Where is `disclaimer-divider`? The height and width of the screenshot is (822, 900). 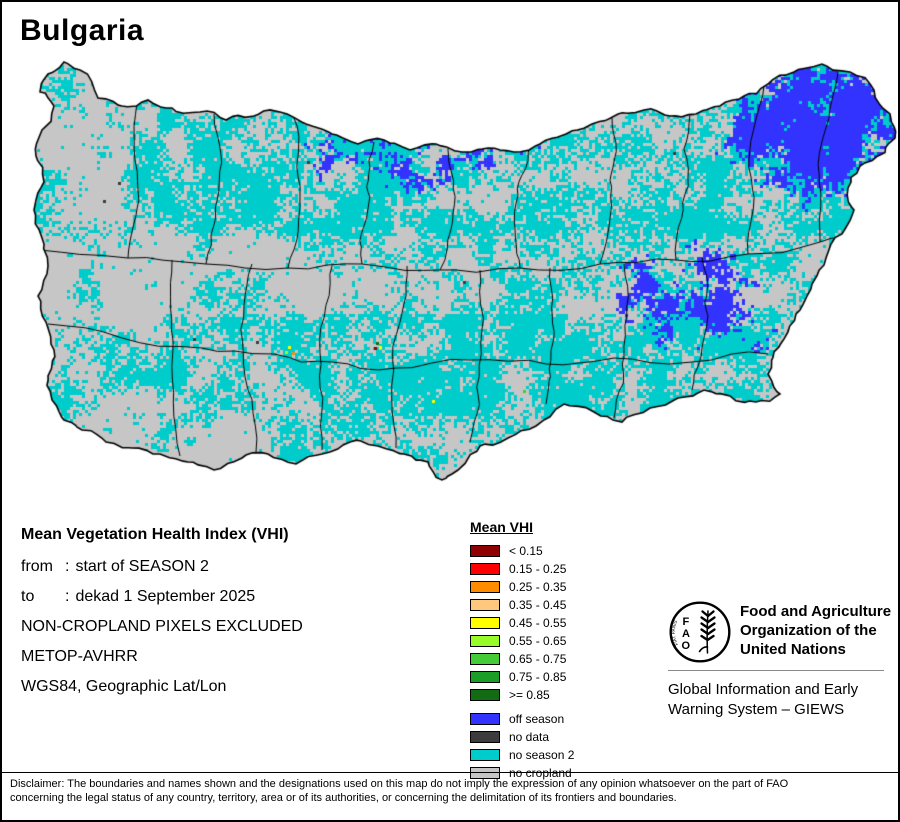
disclaimer-divider is located at coordinates (450, 772).